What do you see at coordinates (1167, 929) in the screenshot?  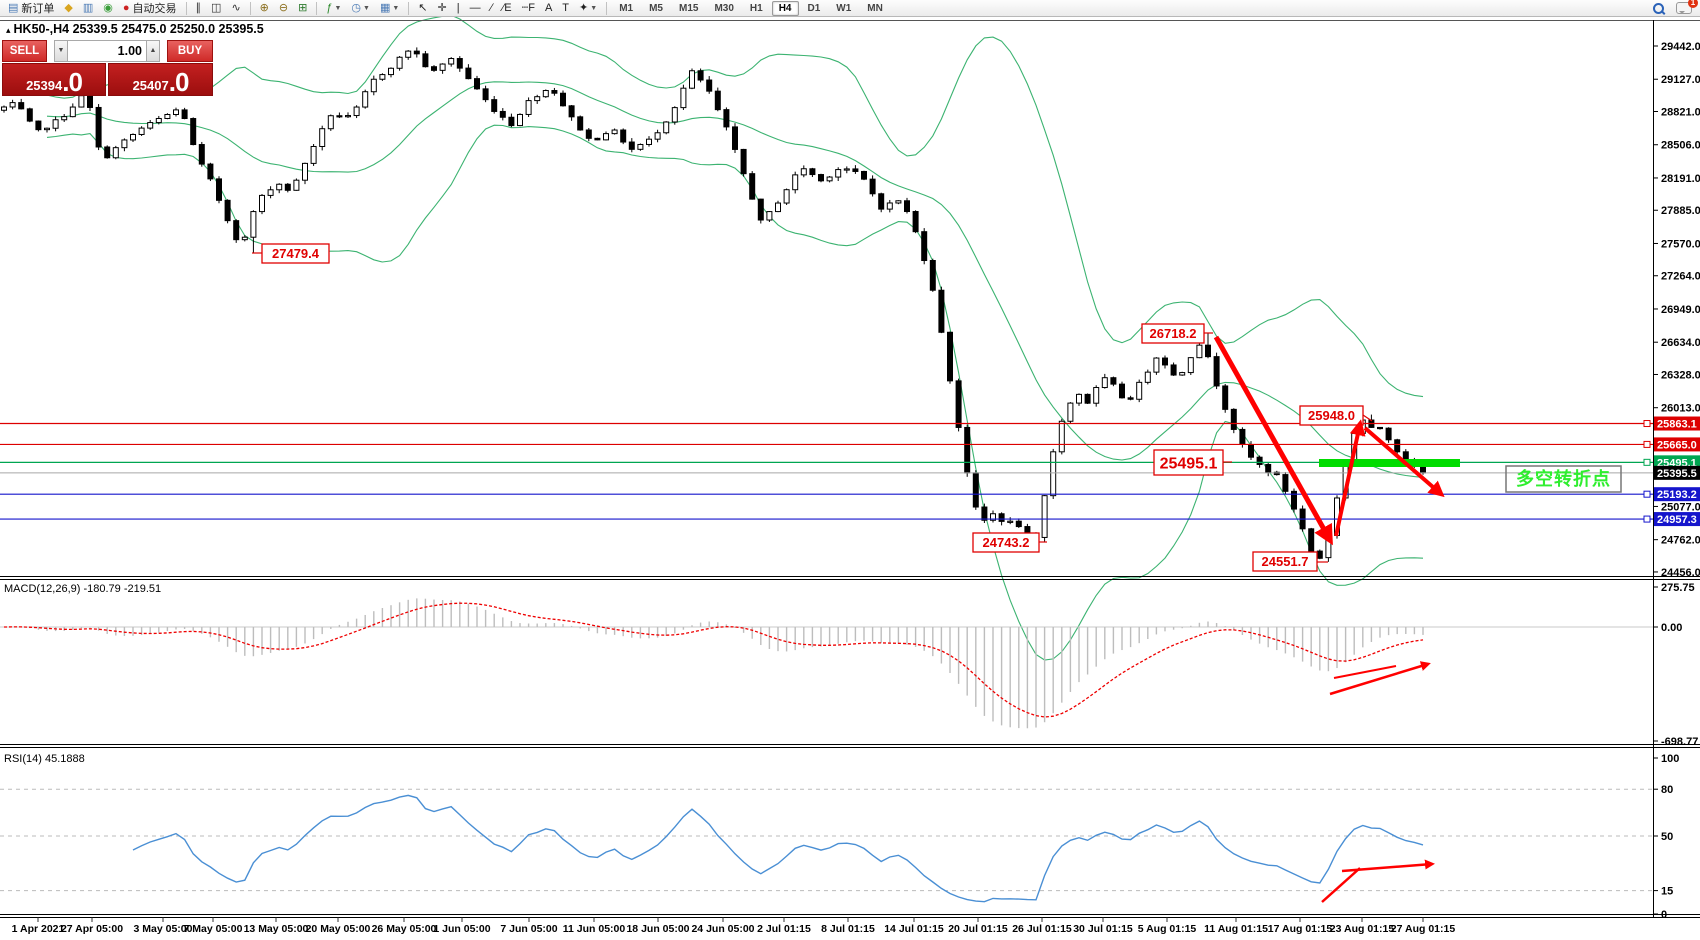 I see `svg-text: 5 Aug 01:15` at bounding box center [1167, 929].